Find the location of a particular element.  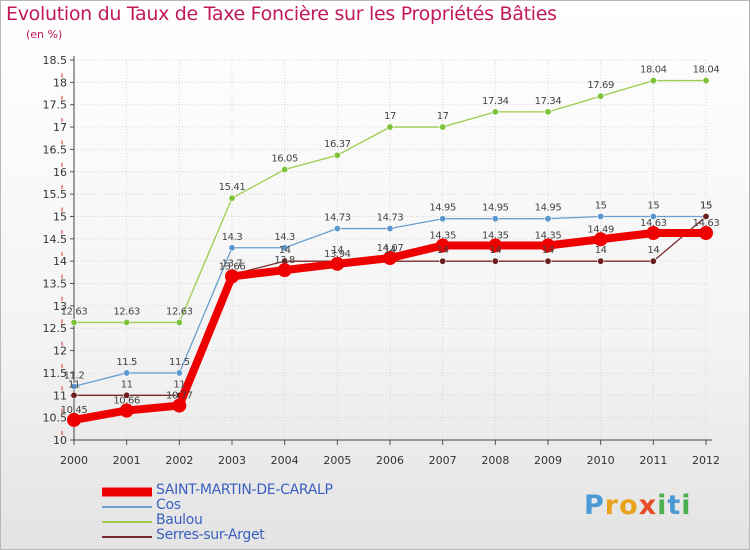

x-tick-label: 2008 is located at coordinates (495, 460).